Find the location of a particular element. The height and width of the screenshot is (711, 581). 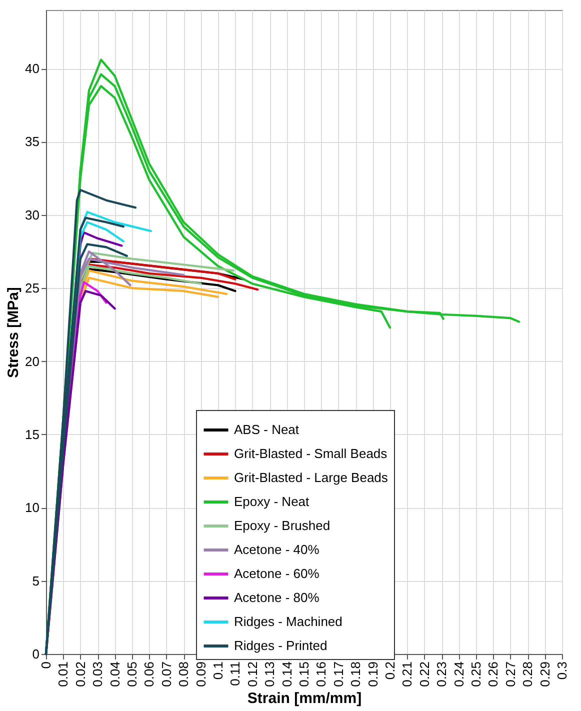

x-tick-label: 0.11 is located at coordinates (235, 674).